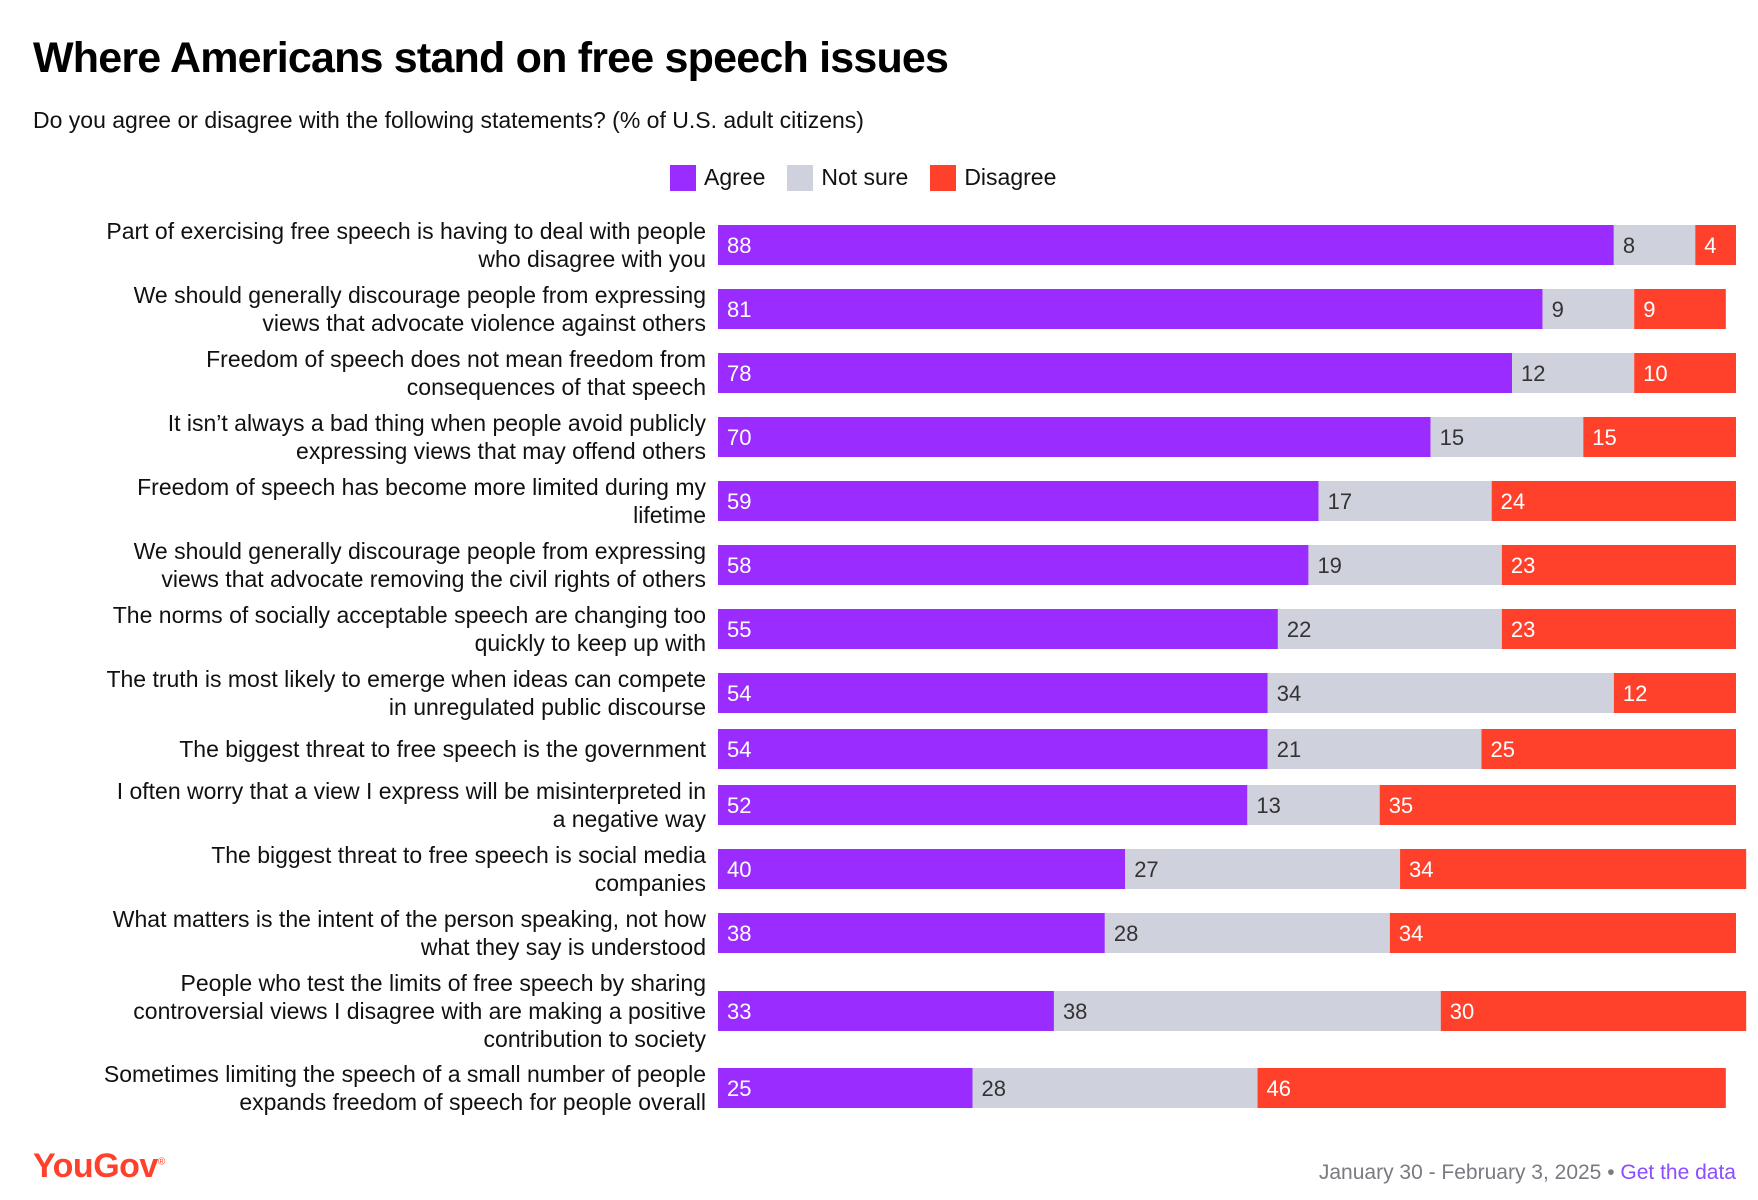  What do you see at coordinates (630, 819) in the screenshot?
I see `category-label-line: a negative way` at bounding box center [630, 819].